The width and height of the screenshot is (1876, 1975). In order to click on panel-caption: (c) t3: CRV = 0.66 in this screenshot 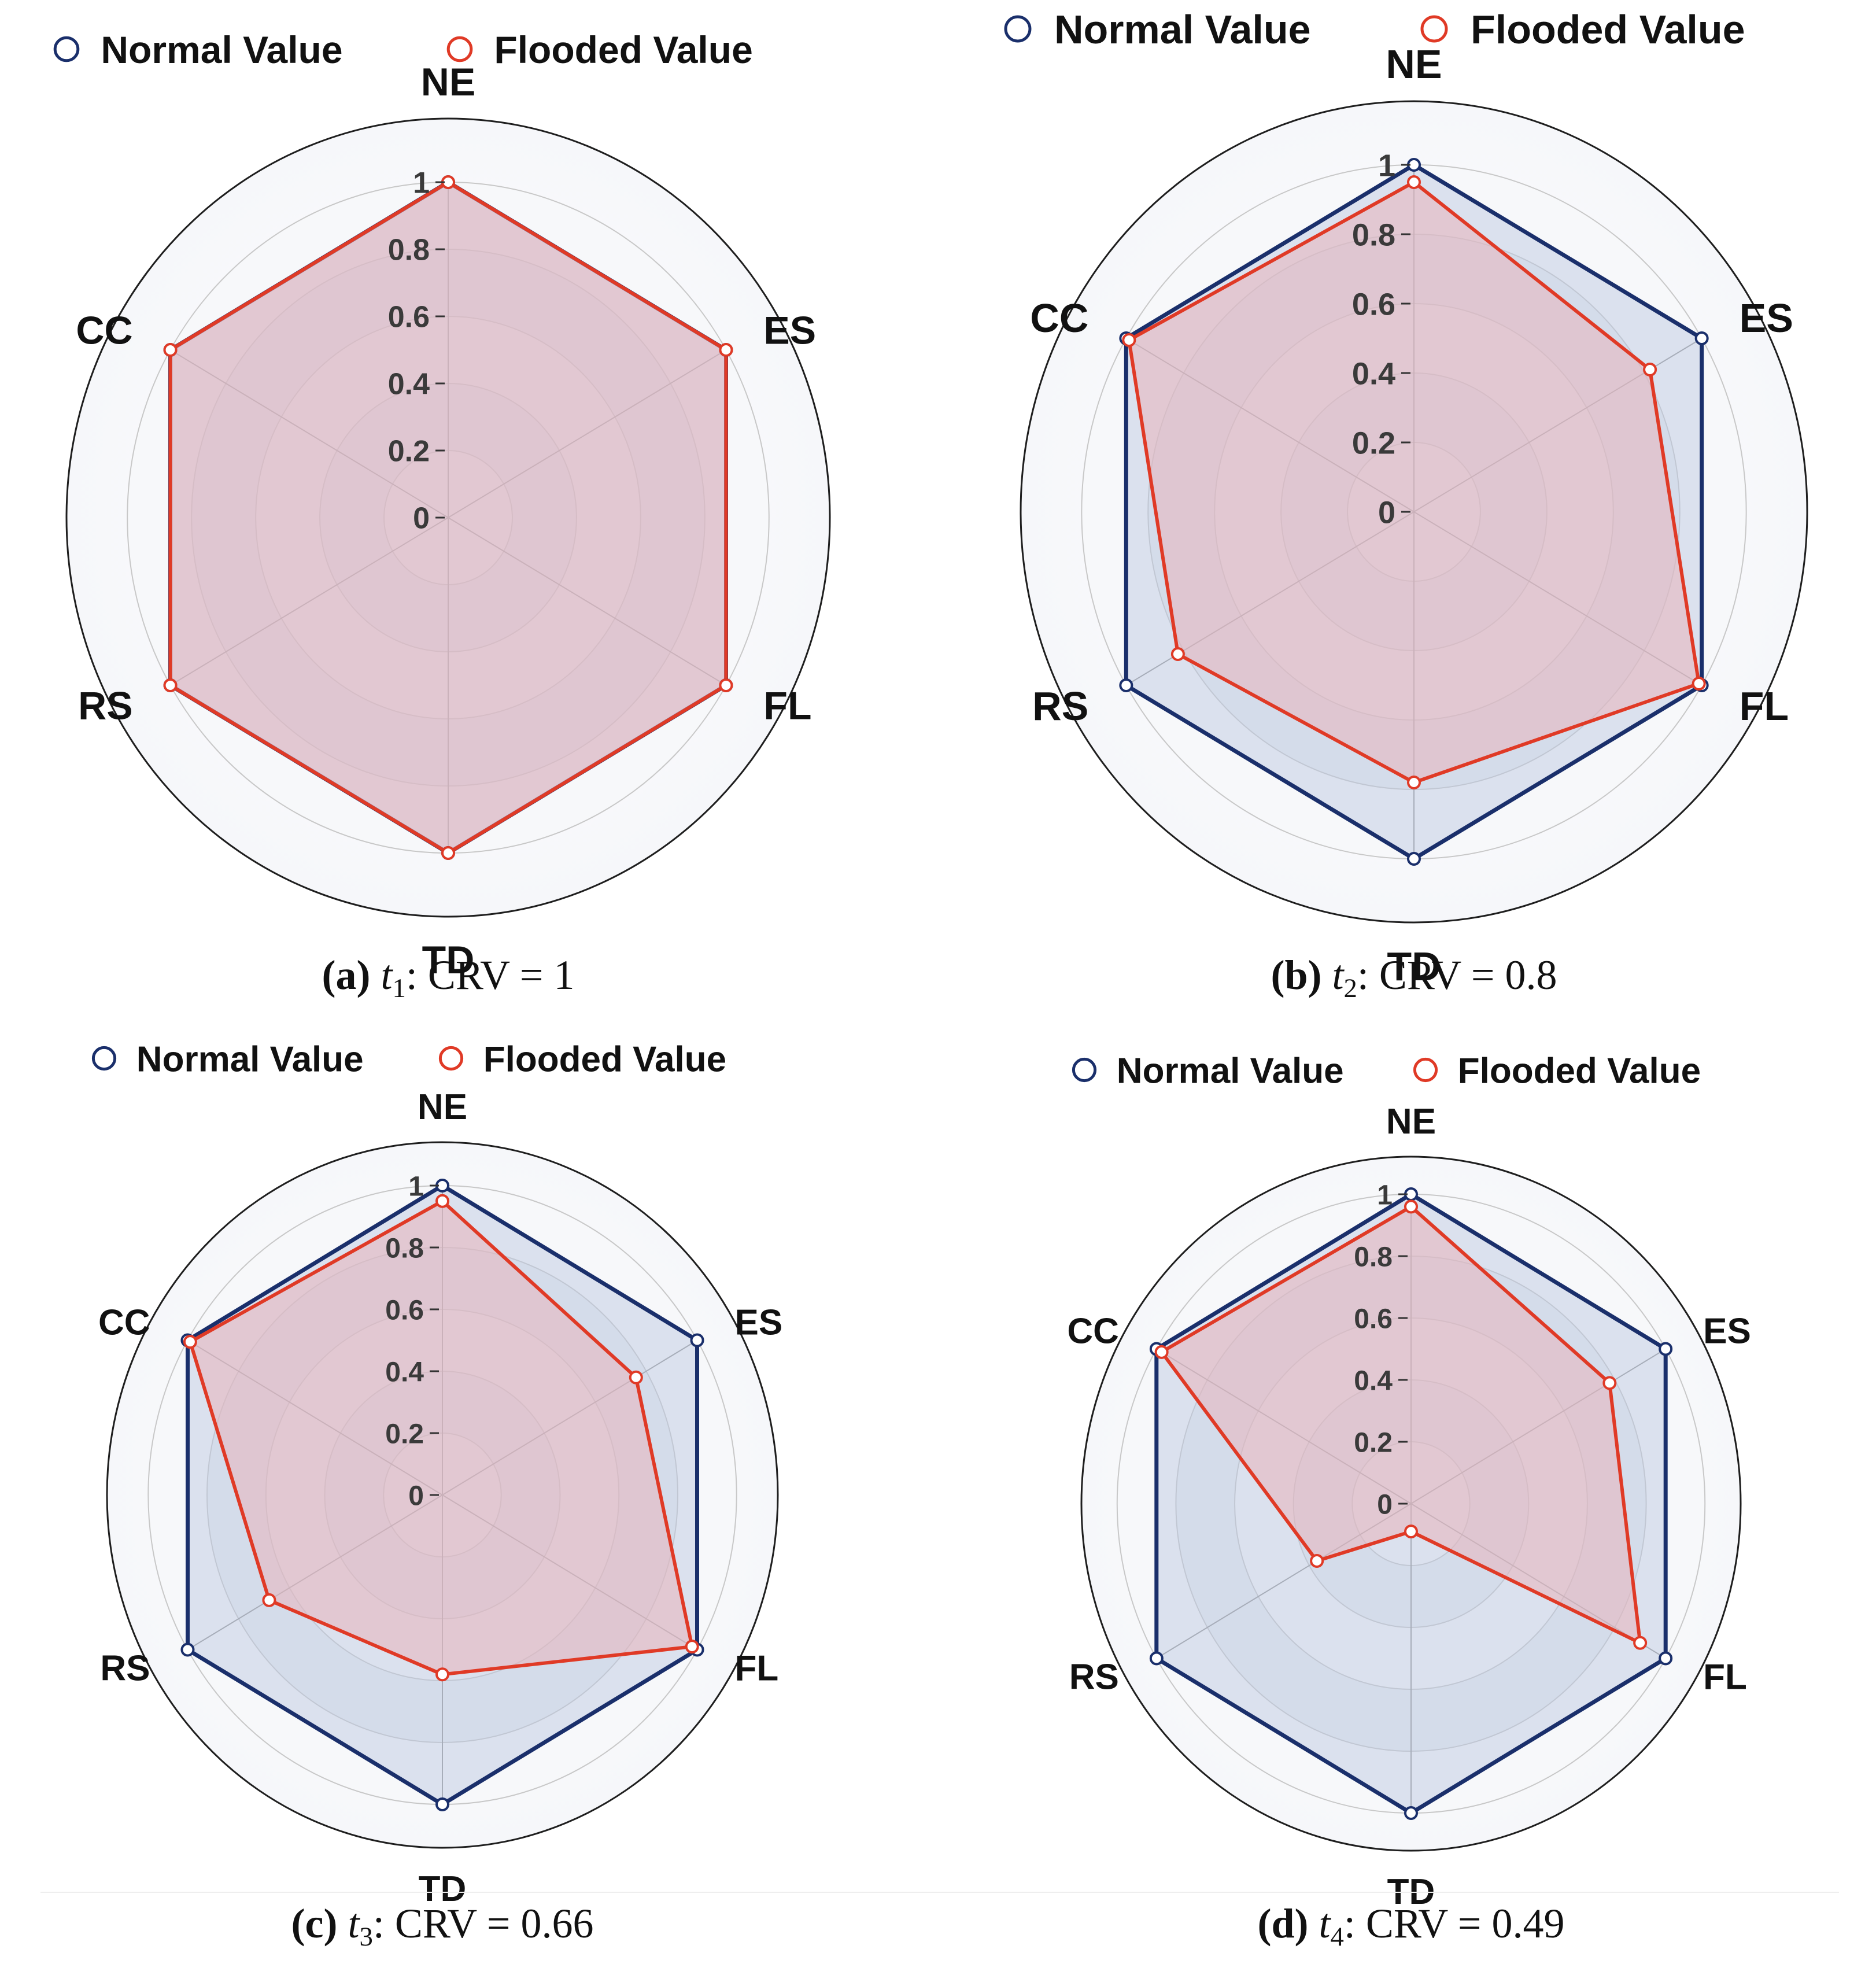, I will do `click(442, 1926)`.